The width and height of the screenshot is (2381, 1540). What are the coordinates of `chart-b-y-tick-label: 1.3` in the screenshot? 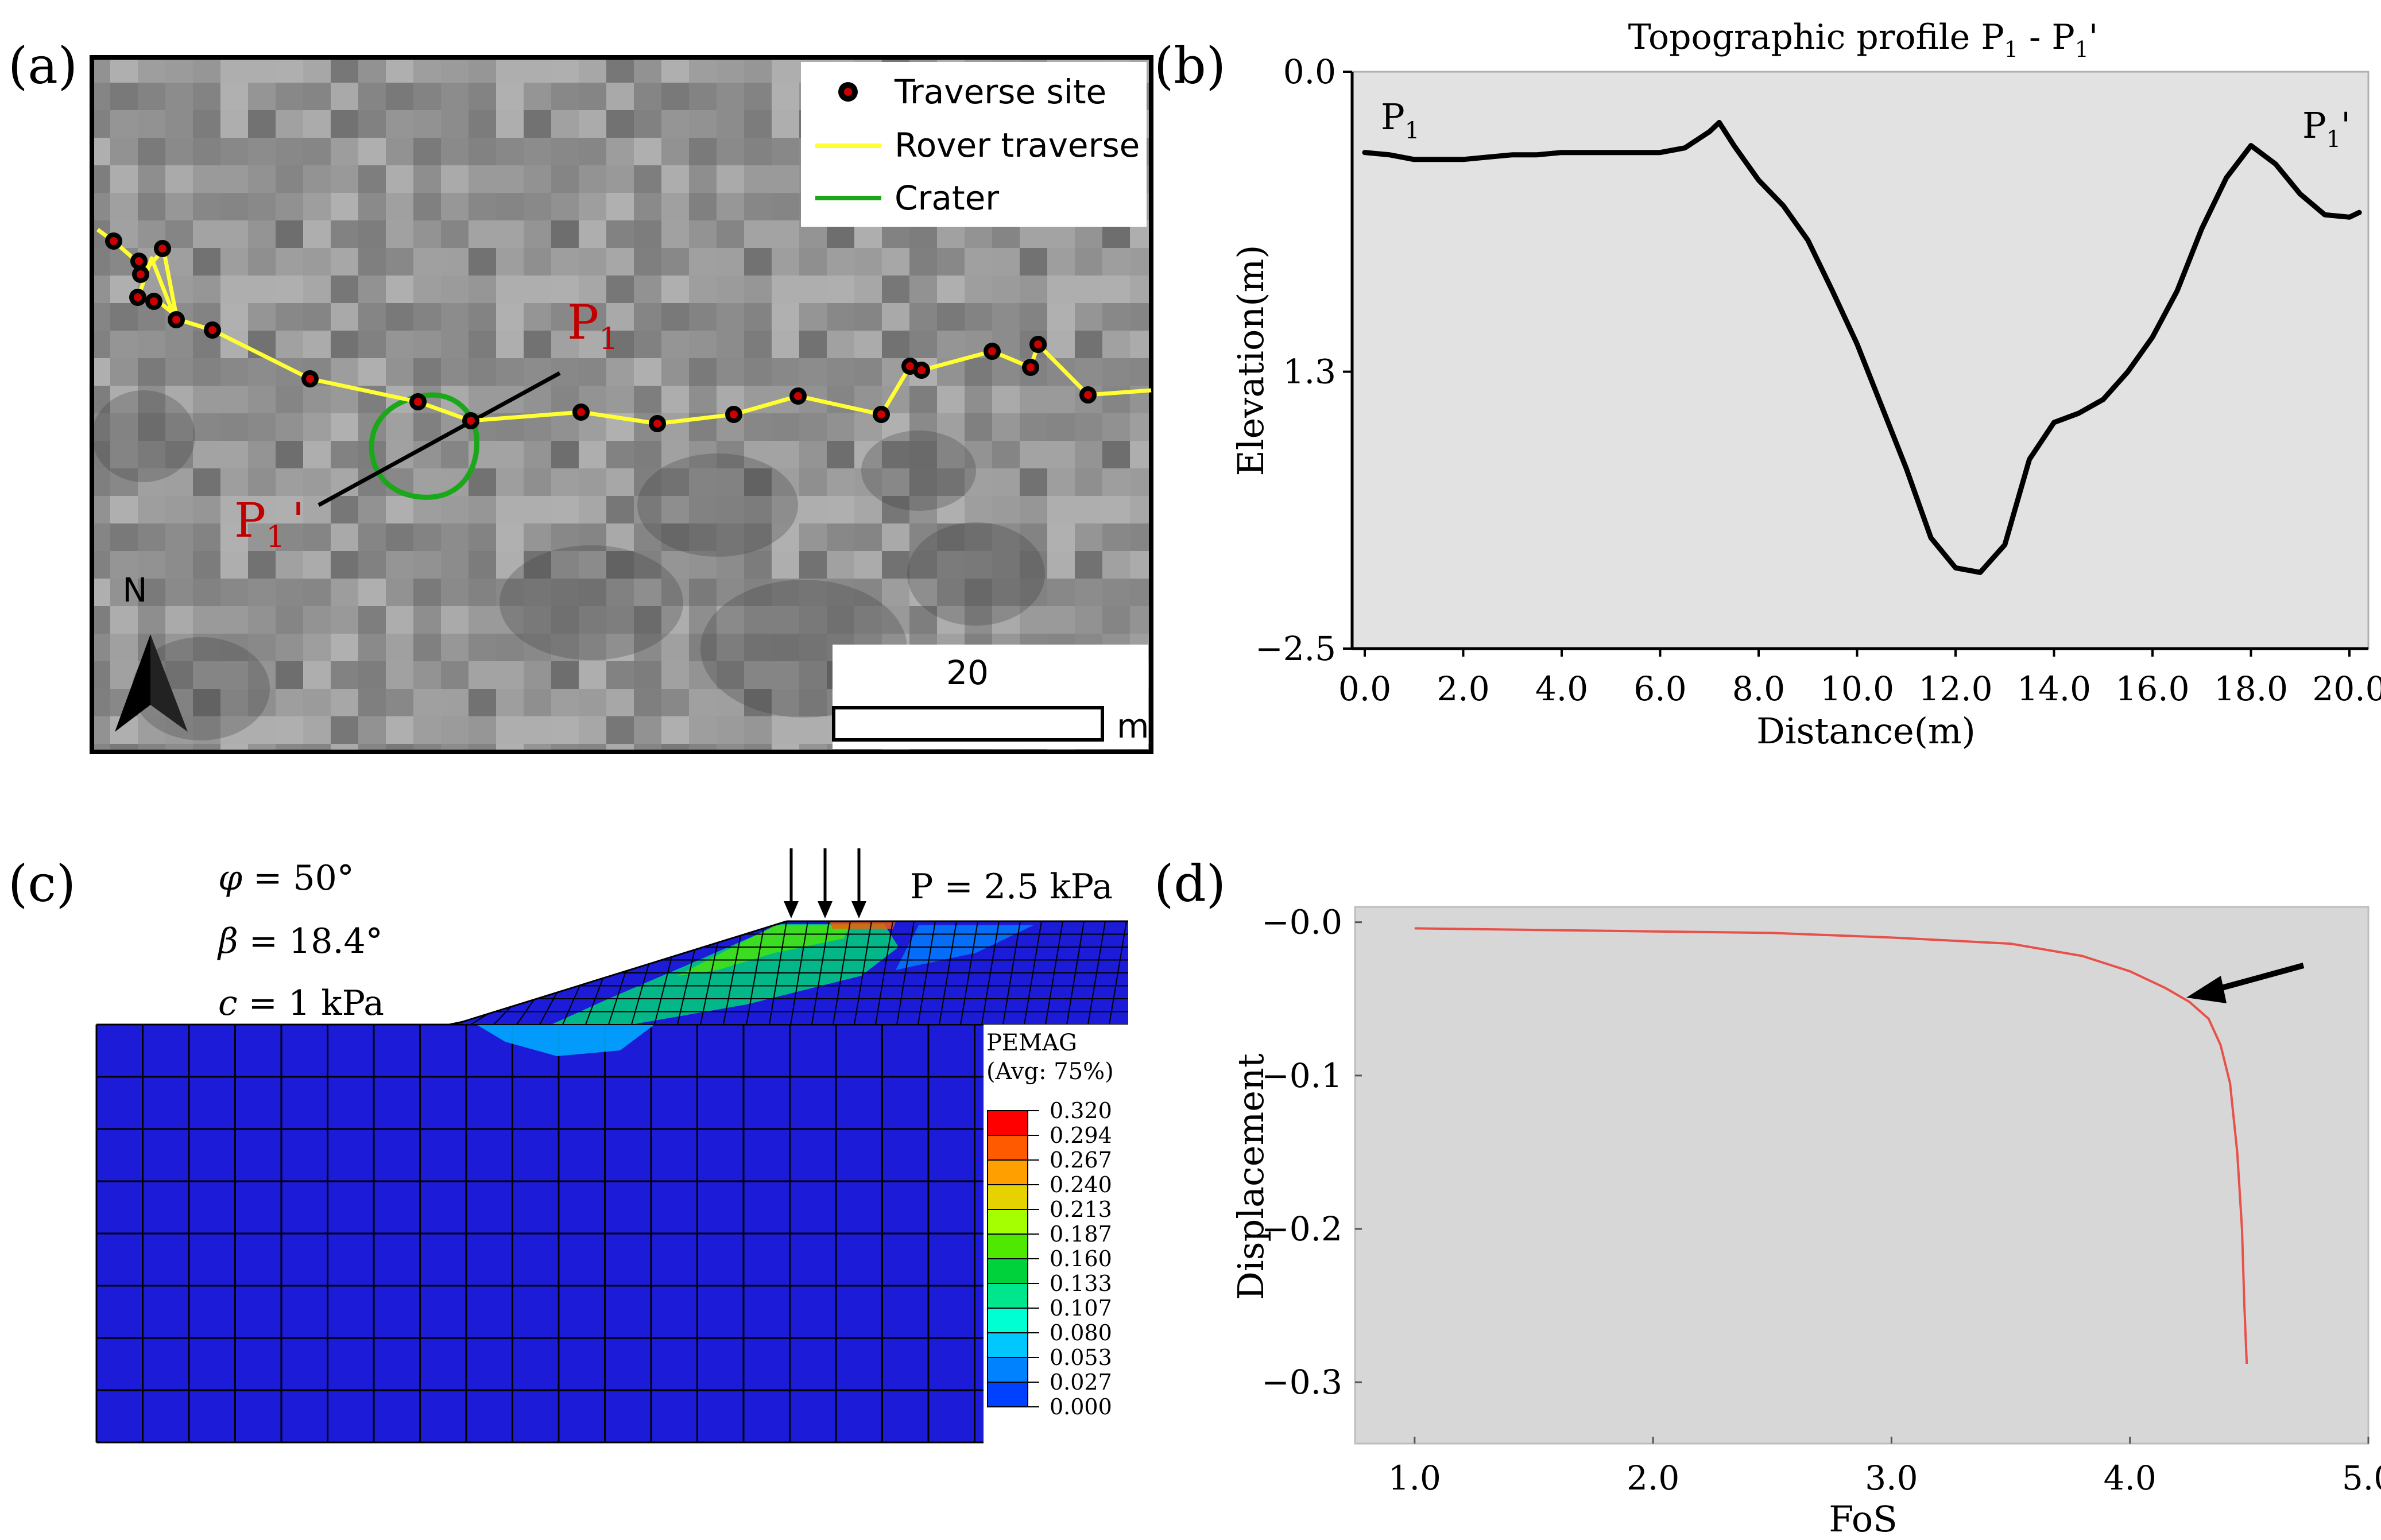 It's located at (1309, 371).